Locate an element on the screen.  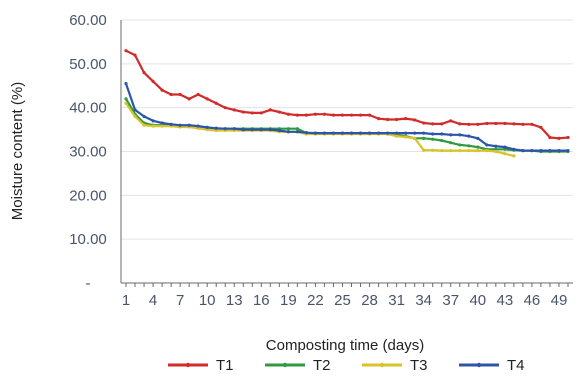
x-tick-label: 28 is located at coordinates (369, 300).